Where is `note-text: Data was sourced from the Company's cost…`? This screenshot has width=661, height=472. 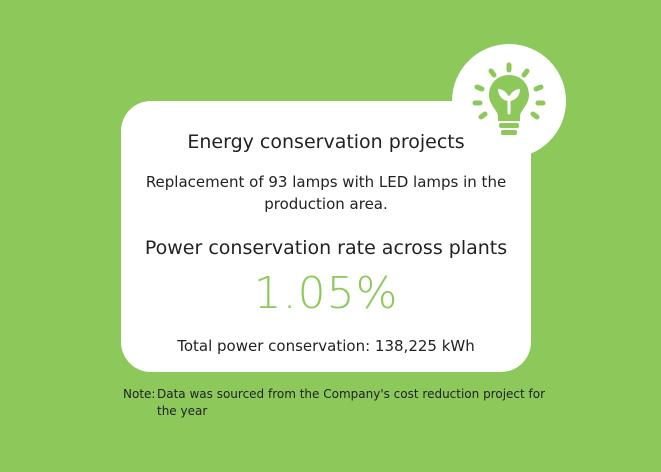 note-text: Data was sourced from the Company's cost… is located at coordinates (351, 402).